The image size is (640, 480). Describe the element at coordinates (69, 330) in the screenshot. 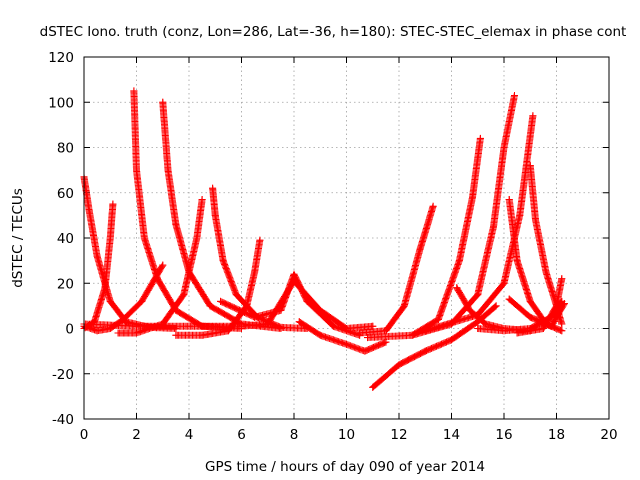

I see `y-tick-label: 0` at that location.